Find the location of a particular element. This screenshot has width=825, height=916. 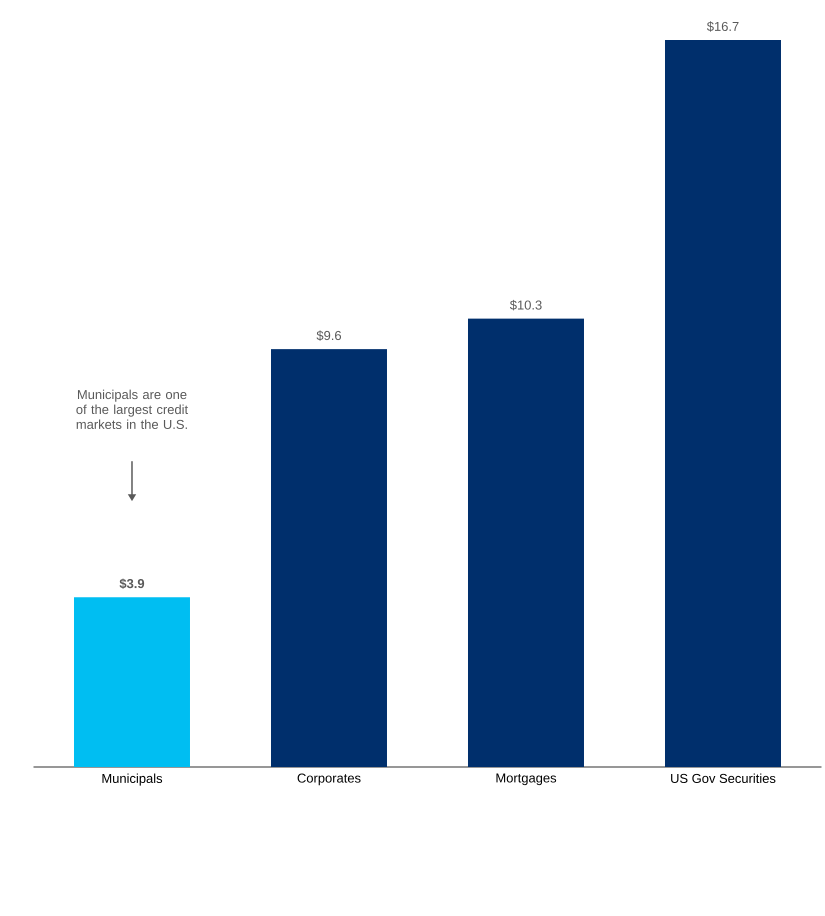

annotation: Municipals are one of the largest credit markets in the U.S. is located at coordinates (132, 410).